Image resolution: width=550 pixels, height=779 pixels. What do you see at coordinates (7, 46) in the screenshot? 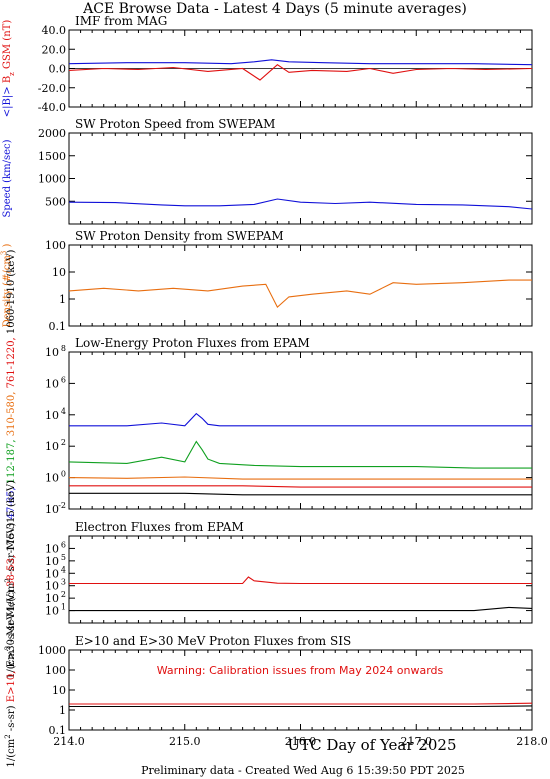
I see `y-axis-label-part: GSM (nT)` at bounding box center [7, 46].